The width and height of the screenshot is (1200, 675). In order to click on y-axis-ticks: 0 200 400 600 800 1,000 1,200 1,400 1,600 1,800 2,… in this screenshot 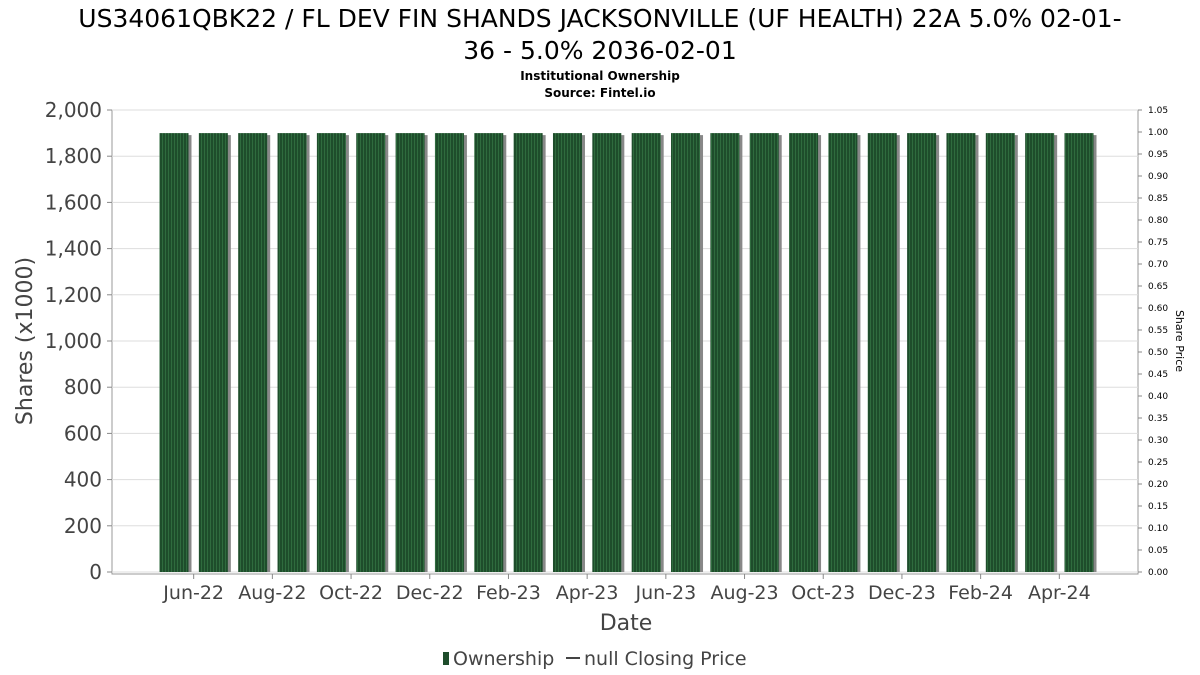, I will do `click(78, 341)`.